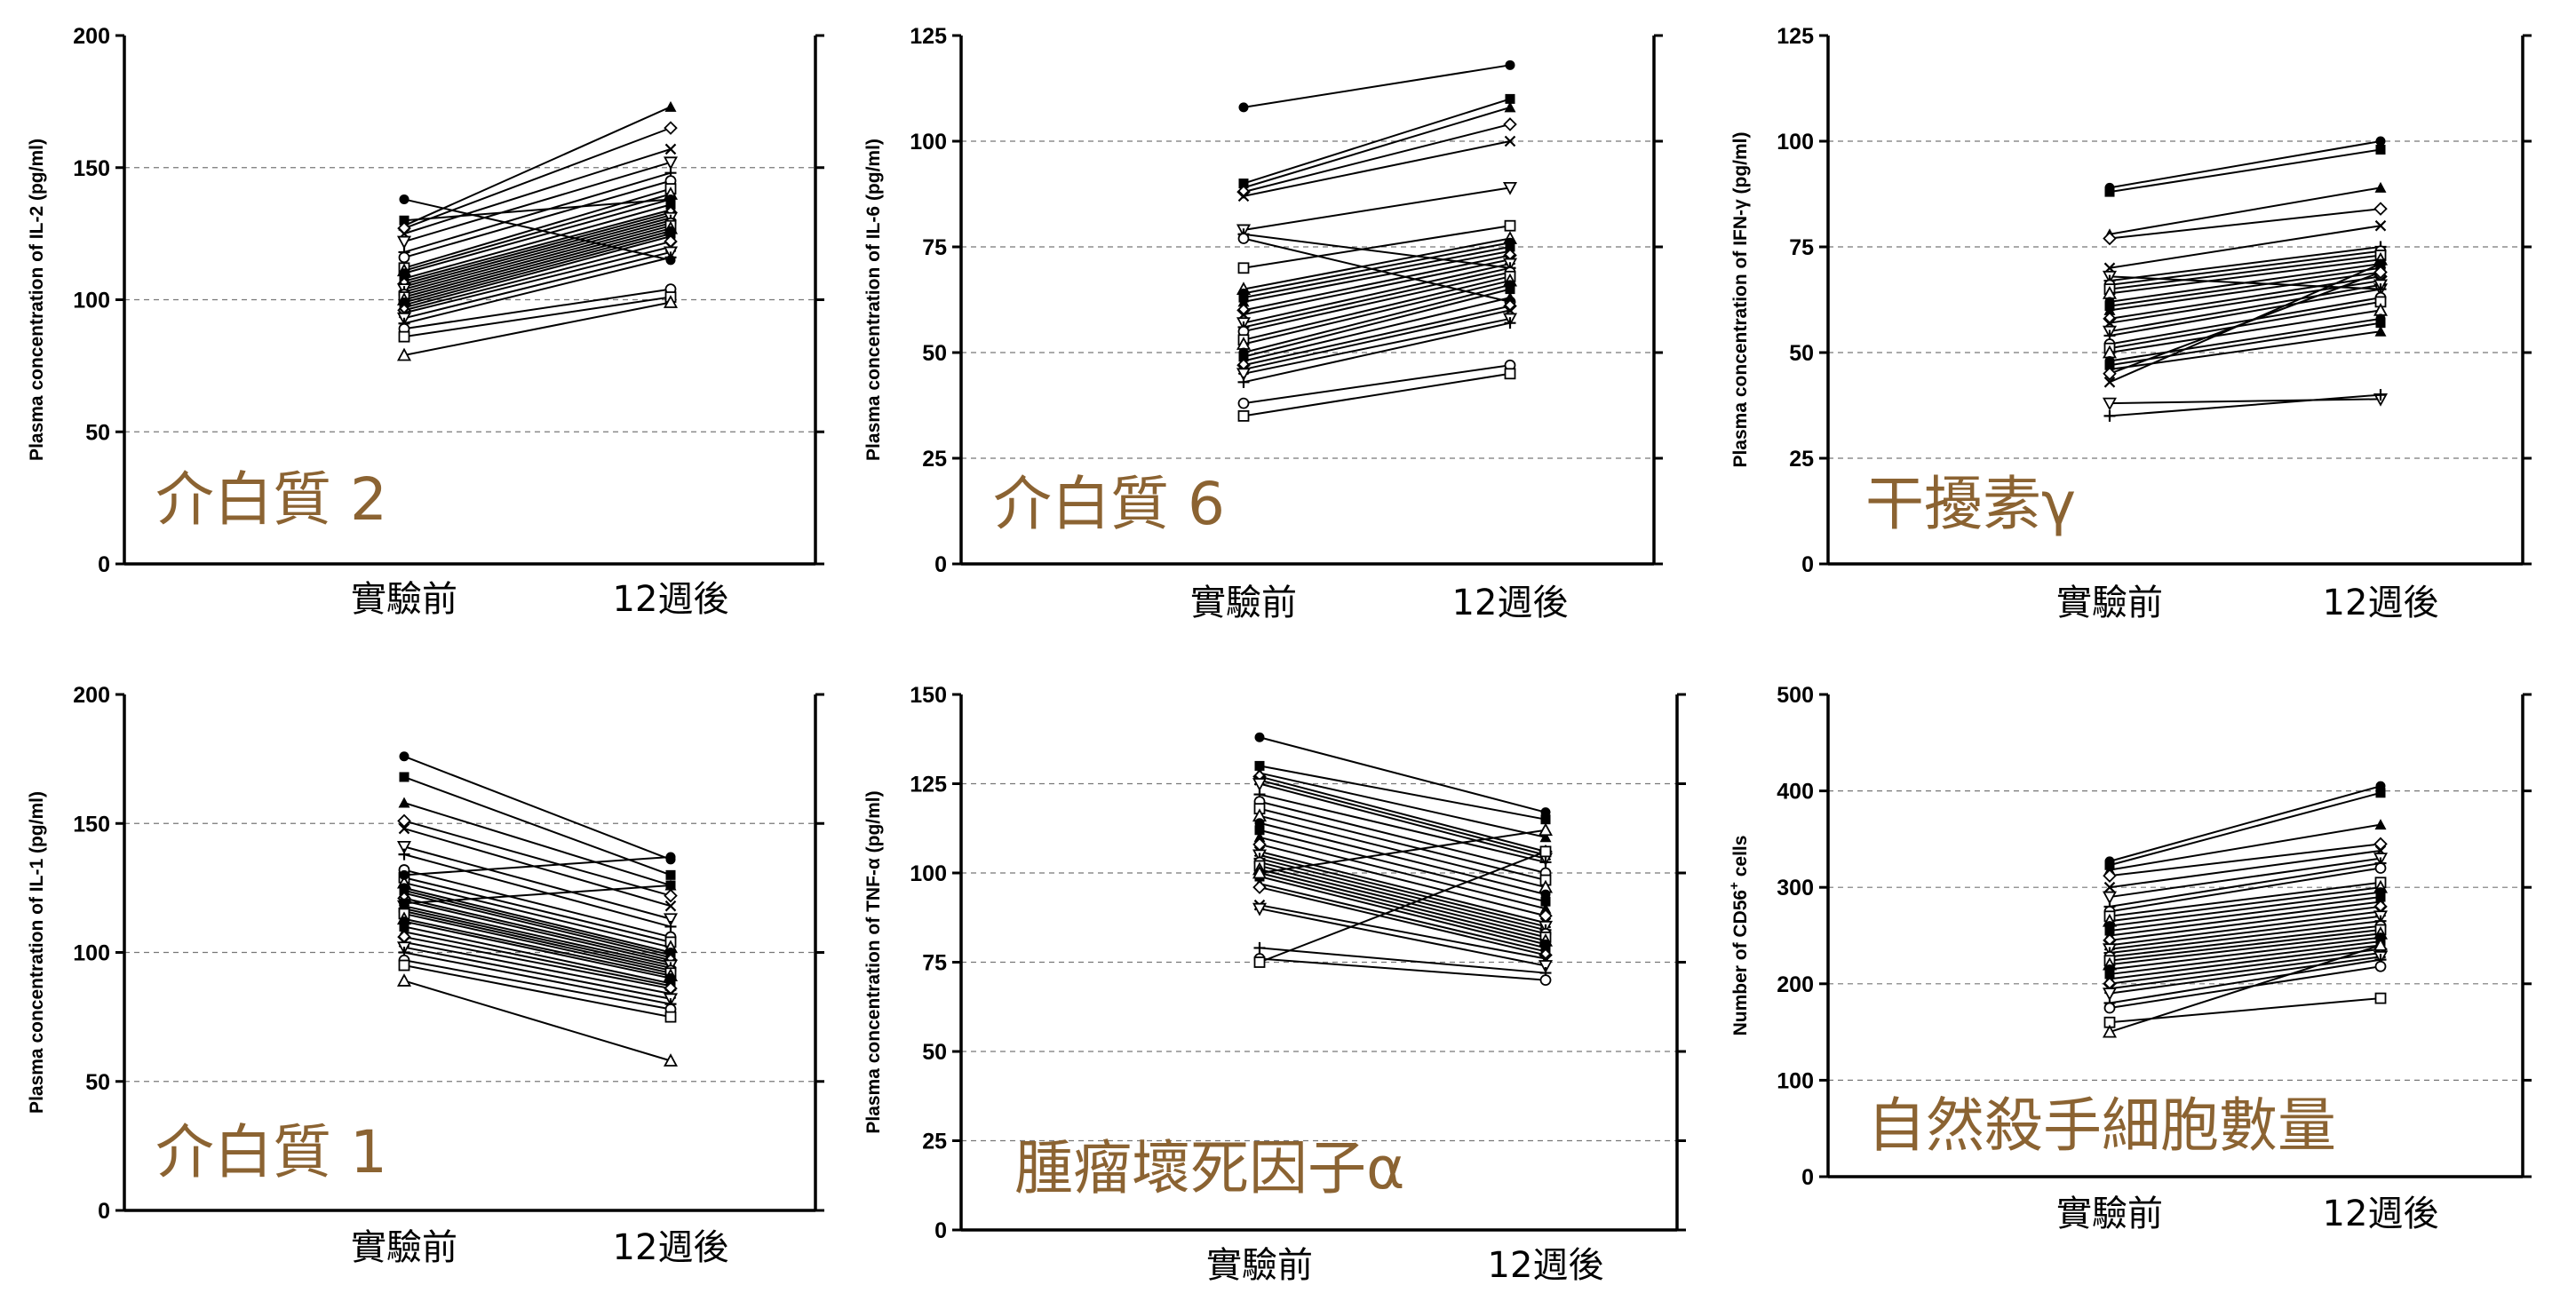 Image resolution: width=2576 pixels, height=1301 pixels. Describe the element at coordinates (928, 36) in the screenshot. I see `y-tick-label: 125` at that location.